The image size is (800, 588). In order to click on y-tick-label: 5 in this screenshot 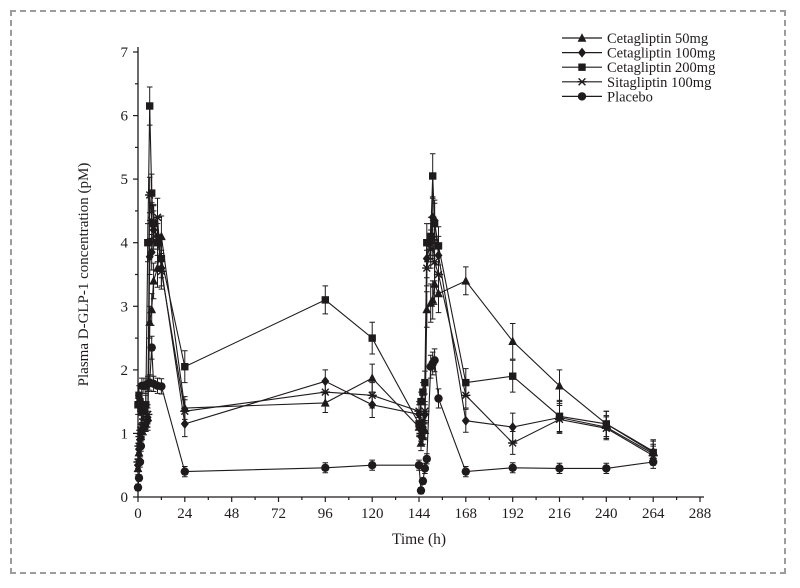, I will do `click(125, 180)`.